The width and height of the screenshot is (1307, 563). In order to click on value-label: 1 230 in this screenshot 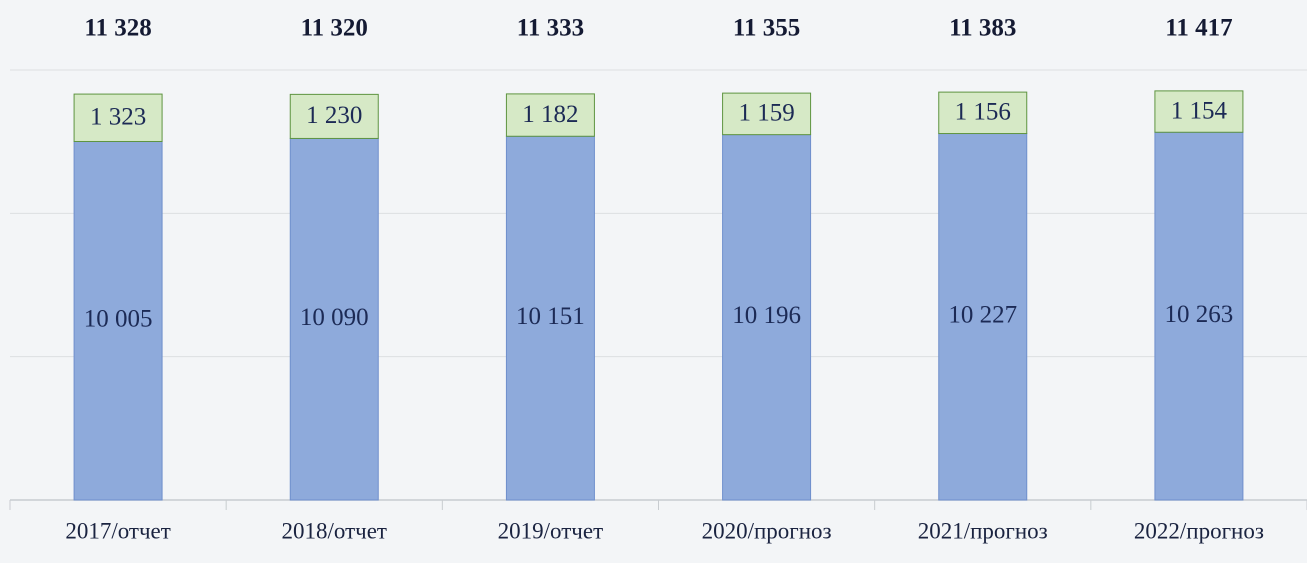, I will do `click(334, 115)`.